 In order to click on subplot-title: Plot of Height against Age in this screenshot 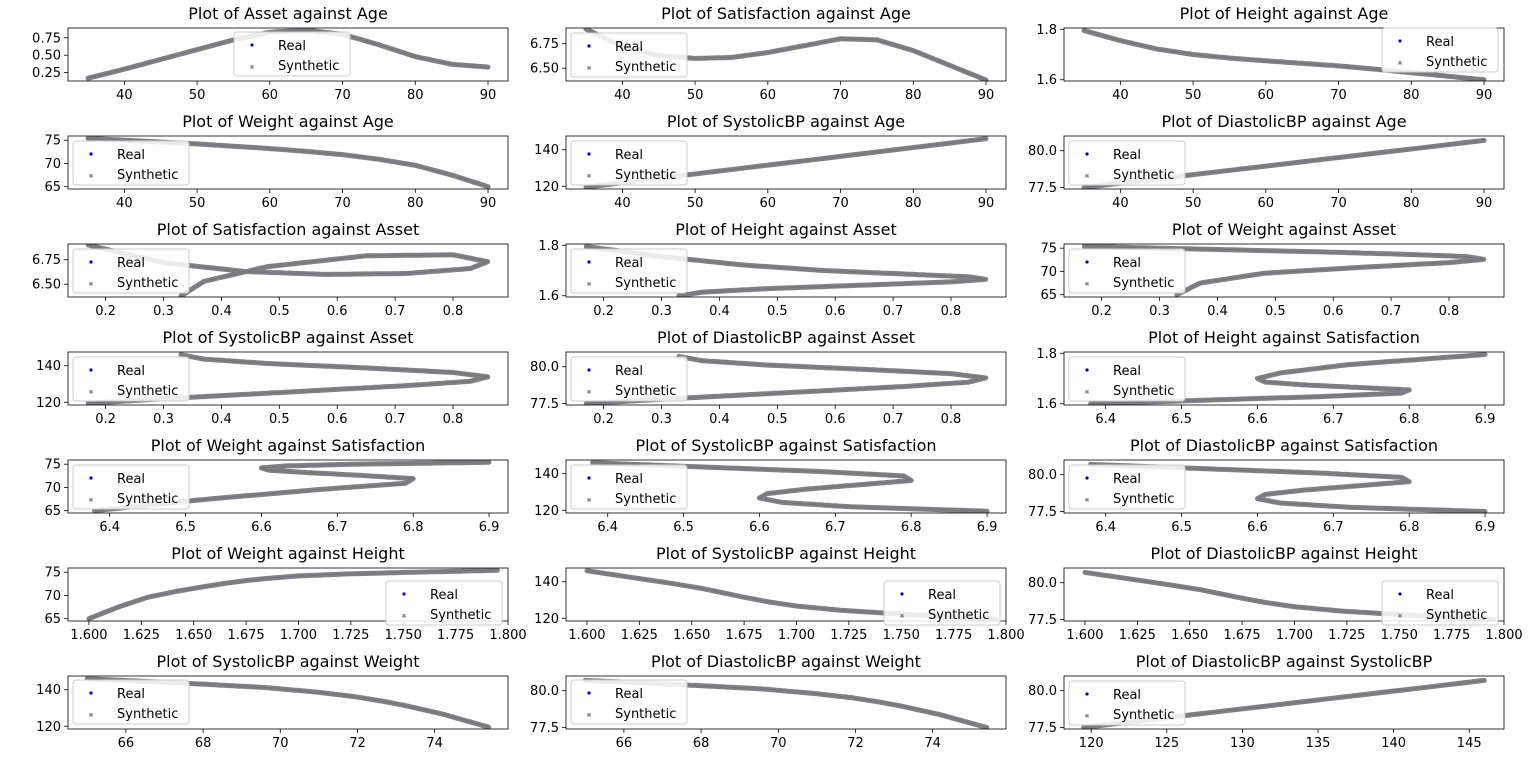, I will do `click(1284, 13)`.